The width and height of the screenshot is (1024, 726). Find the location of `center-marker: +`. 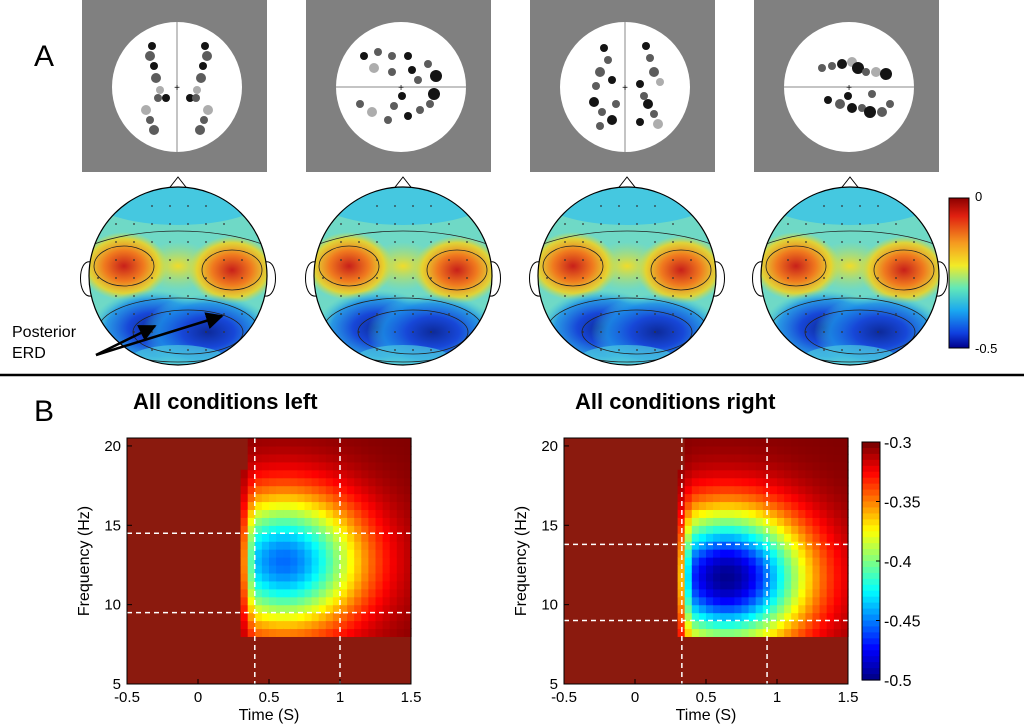

center-marker: + is located at coordinates (177, 88).